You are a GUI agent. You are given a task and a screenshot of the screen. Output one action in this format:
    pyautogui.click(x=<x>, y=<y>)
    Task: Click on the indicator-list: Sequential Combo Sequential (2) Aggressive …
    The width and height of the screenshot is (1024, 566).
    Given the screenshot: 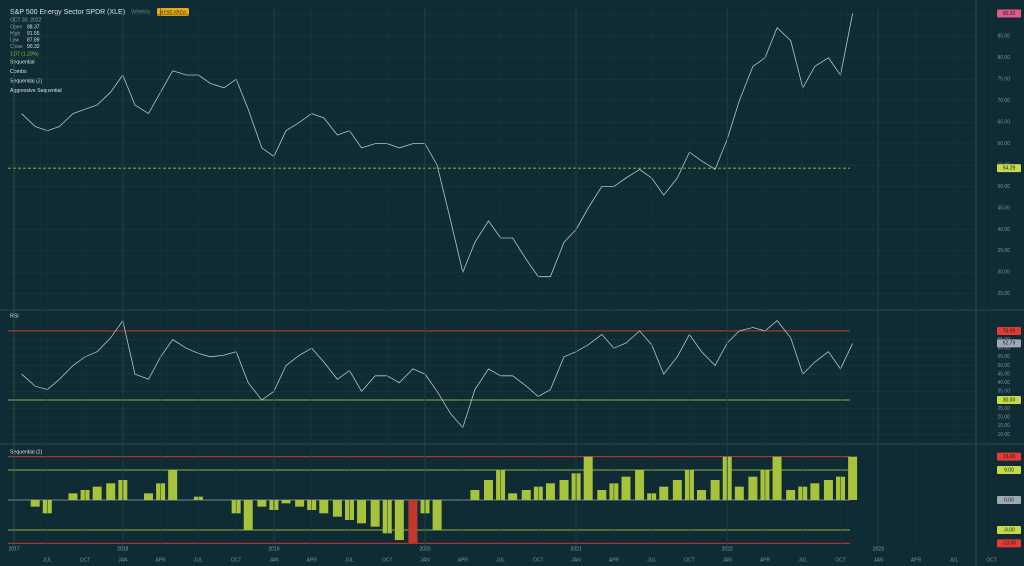 What is the action you would take?
    pyautogui.click(x=36, y=76)
    